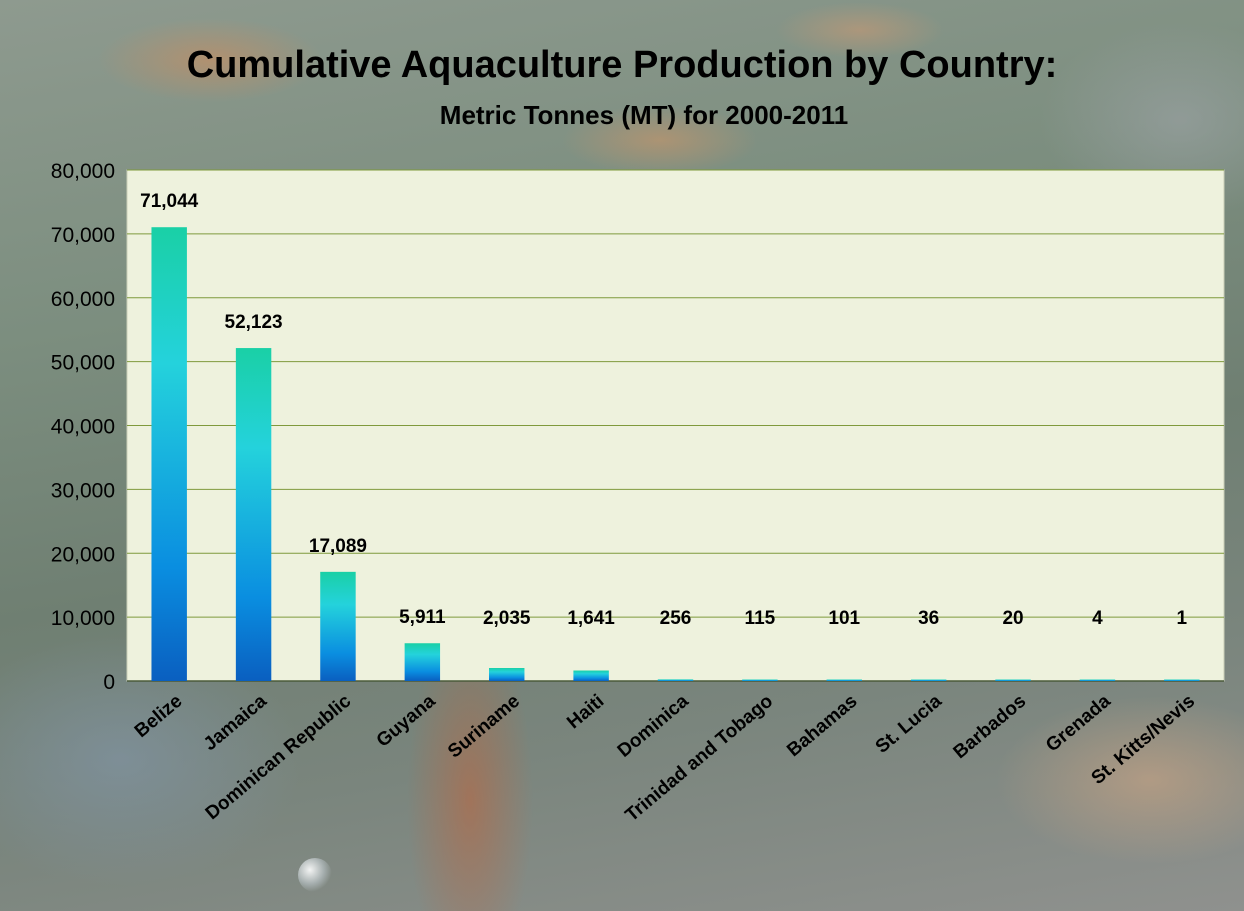 This screenshot has width=1244, height=911. Describe the element at coordinates (507, 618) in the screenshot. I see `data-label: 2,035` at that location.